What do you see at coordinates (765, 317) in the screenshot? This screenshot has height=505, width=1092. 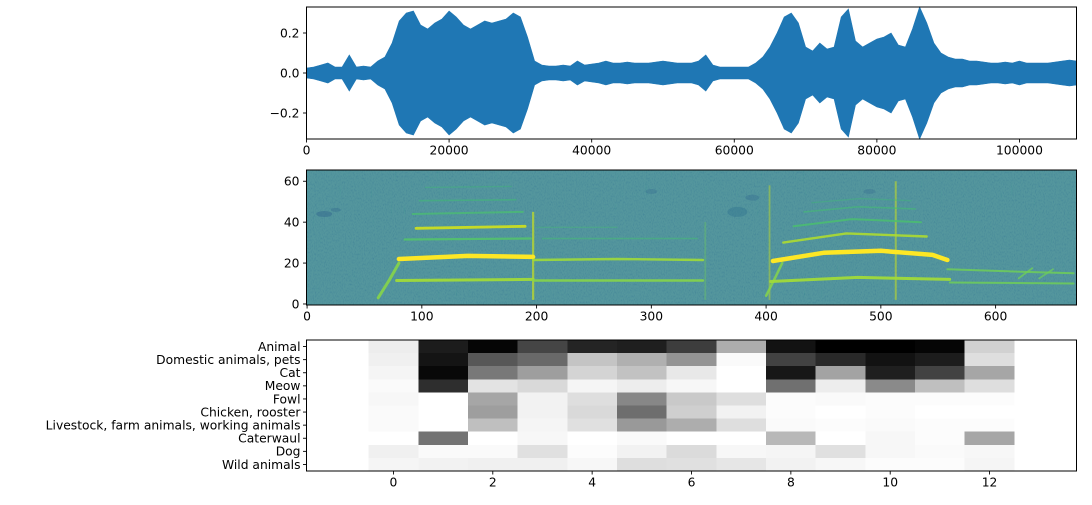 I see `x-tick-label: 400` at bounding box center [765, 317].